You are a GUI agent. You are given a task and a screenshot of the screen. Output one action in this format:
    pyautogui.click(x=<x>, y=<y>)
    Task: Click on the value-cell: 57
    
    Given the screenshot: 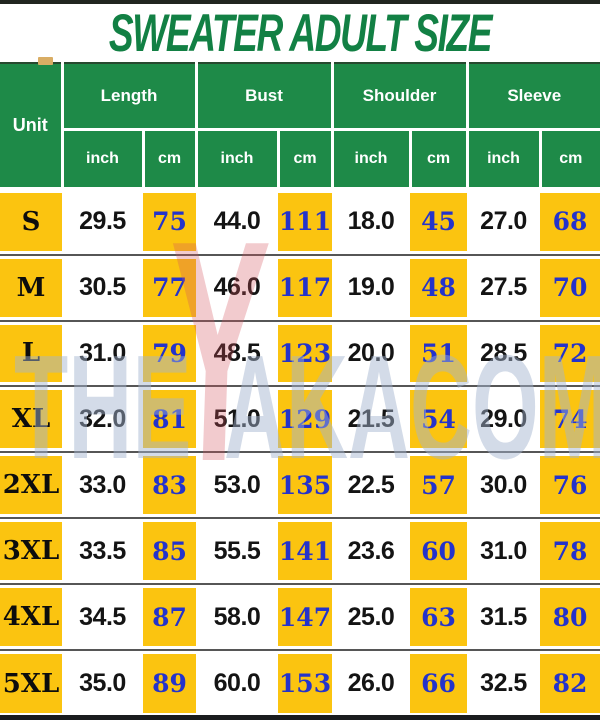 What is the action you would take?
    pyautogui.click(x=439, y=485)
    